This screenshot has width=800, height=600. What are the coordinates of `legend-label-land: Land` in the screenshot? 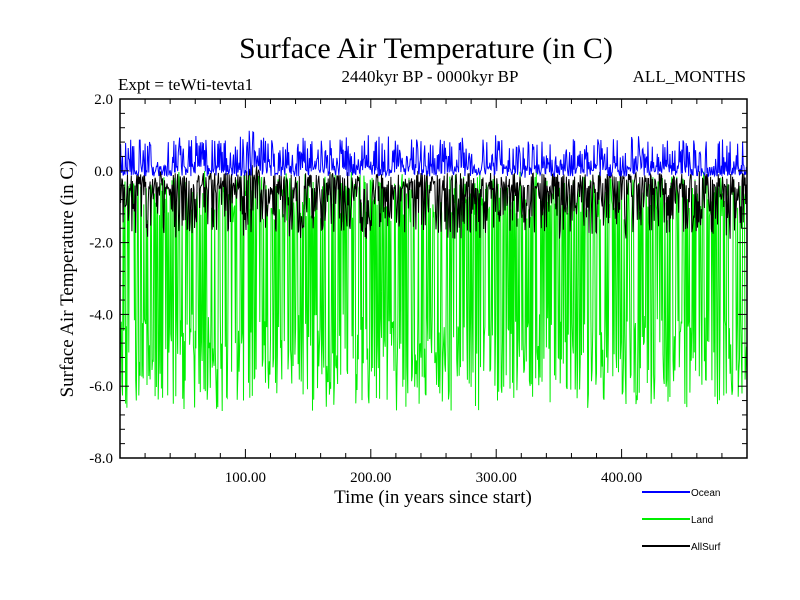 It's located at (702, 520).